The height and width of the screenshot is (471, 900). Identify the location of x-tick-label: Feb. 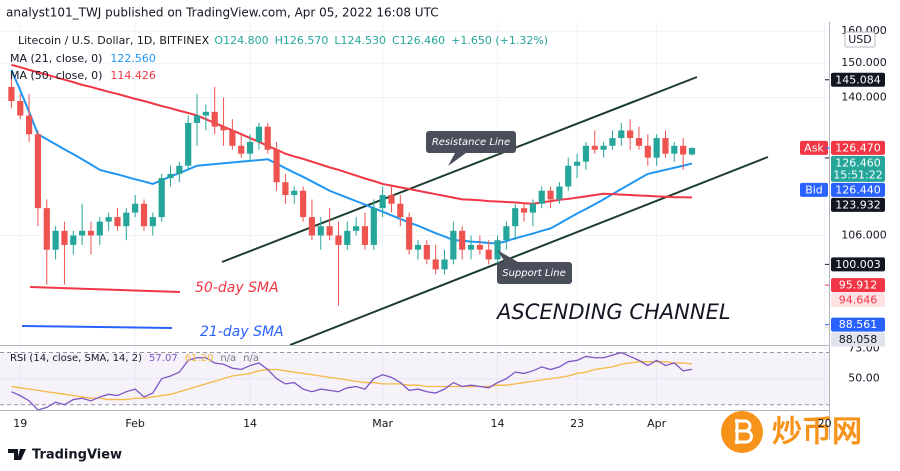
(134, 423).